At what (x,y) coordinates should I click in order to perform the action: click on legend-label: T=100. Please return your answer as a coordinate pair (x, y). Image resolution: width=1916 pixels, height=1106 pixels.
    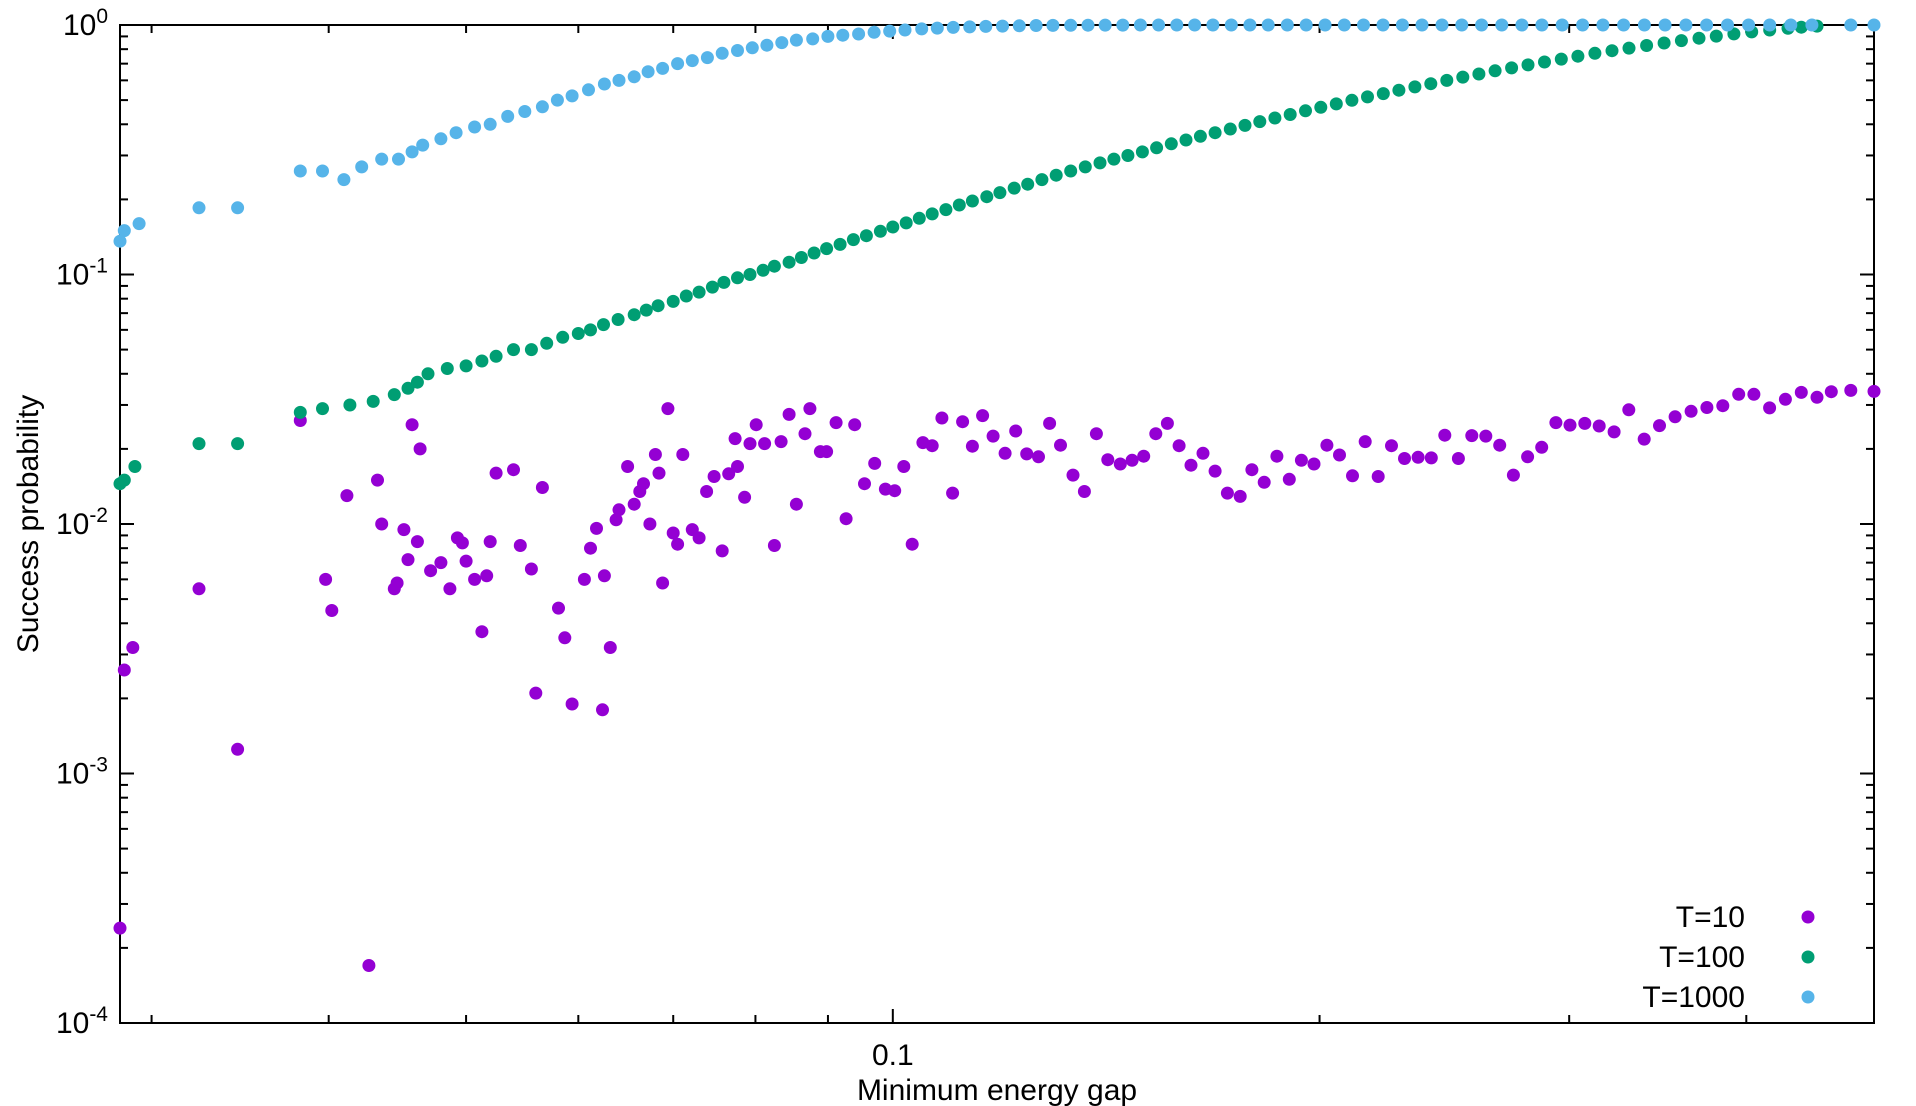
    Looking at the image, I should click on (1702, 957).